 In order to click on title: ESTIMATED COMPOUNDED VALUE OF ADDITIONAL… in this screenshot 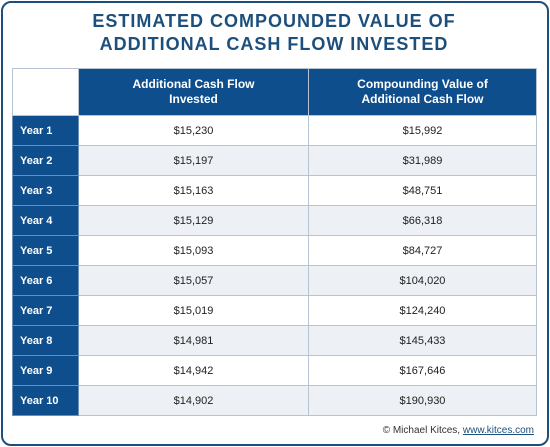, I will do `click(274, 33)`.